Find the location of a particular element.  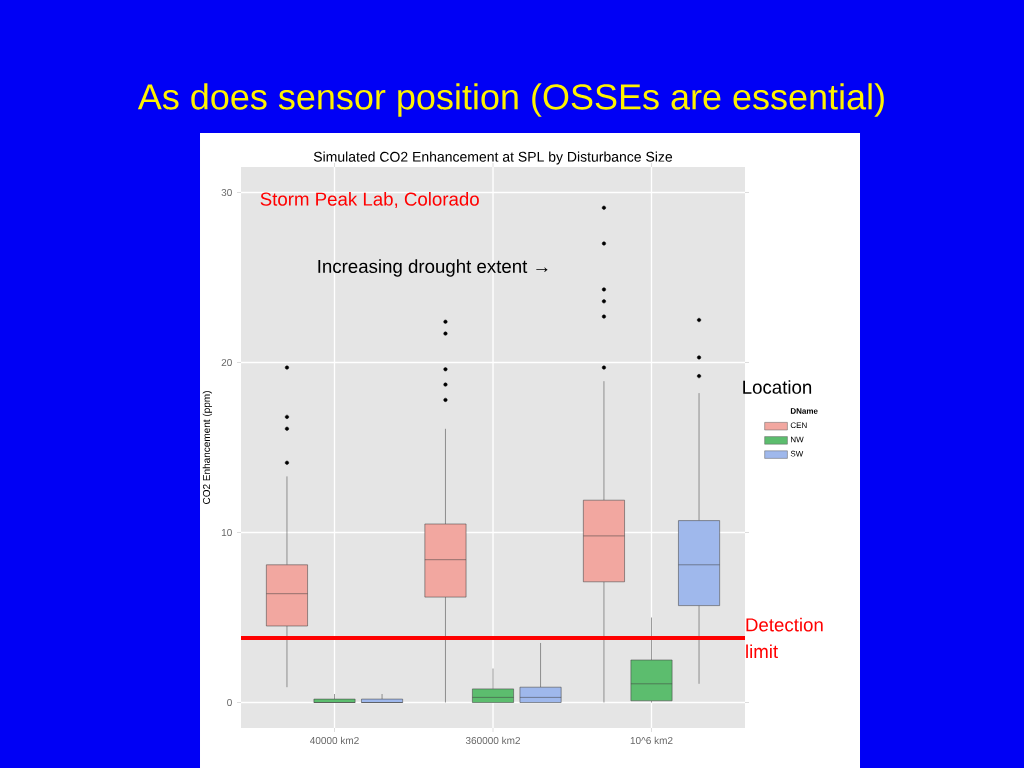

legend-label: NW is located at coordinates (797, 439).